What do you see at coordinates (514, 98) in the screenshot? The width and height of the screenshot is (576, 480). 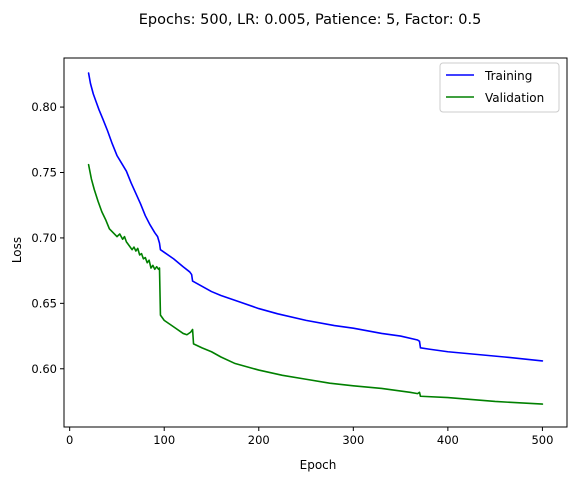 I see `legend-label-validation: Validation` at bounding box center [514, 98].